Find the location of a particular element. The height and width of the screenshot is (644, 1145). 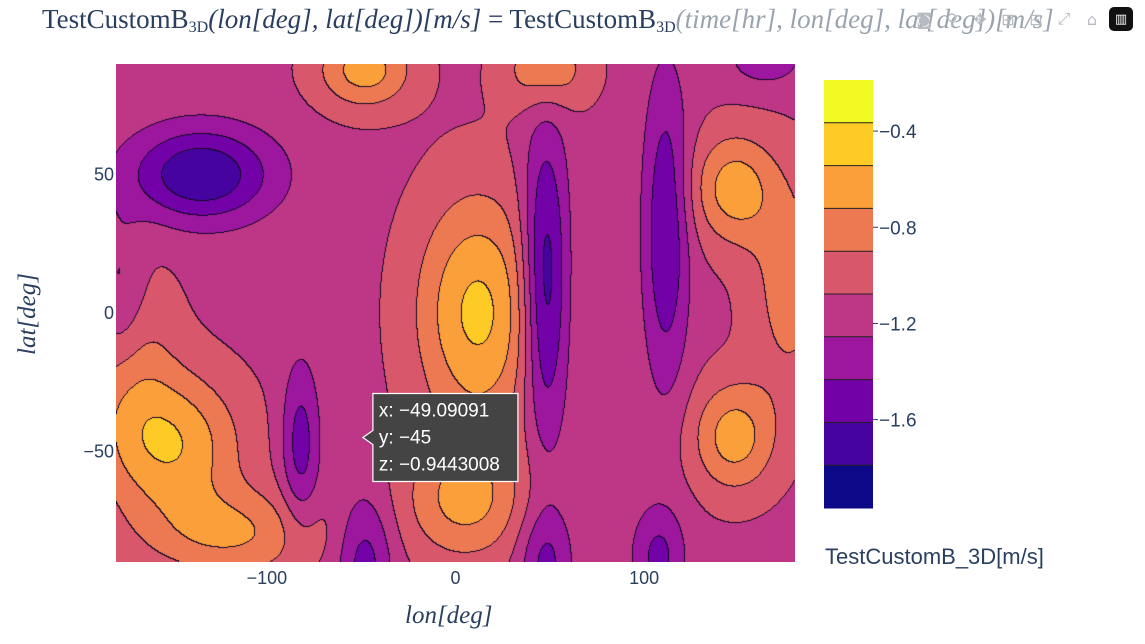

hover-tooltip: x: −49.09091 y: −45 z: −0.9443008 is located at coordinates (440, 437).